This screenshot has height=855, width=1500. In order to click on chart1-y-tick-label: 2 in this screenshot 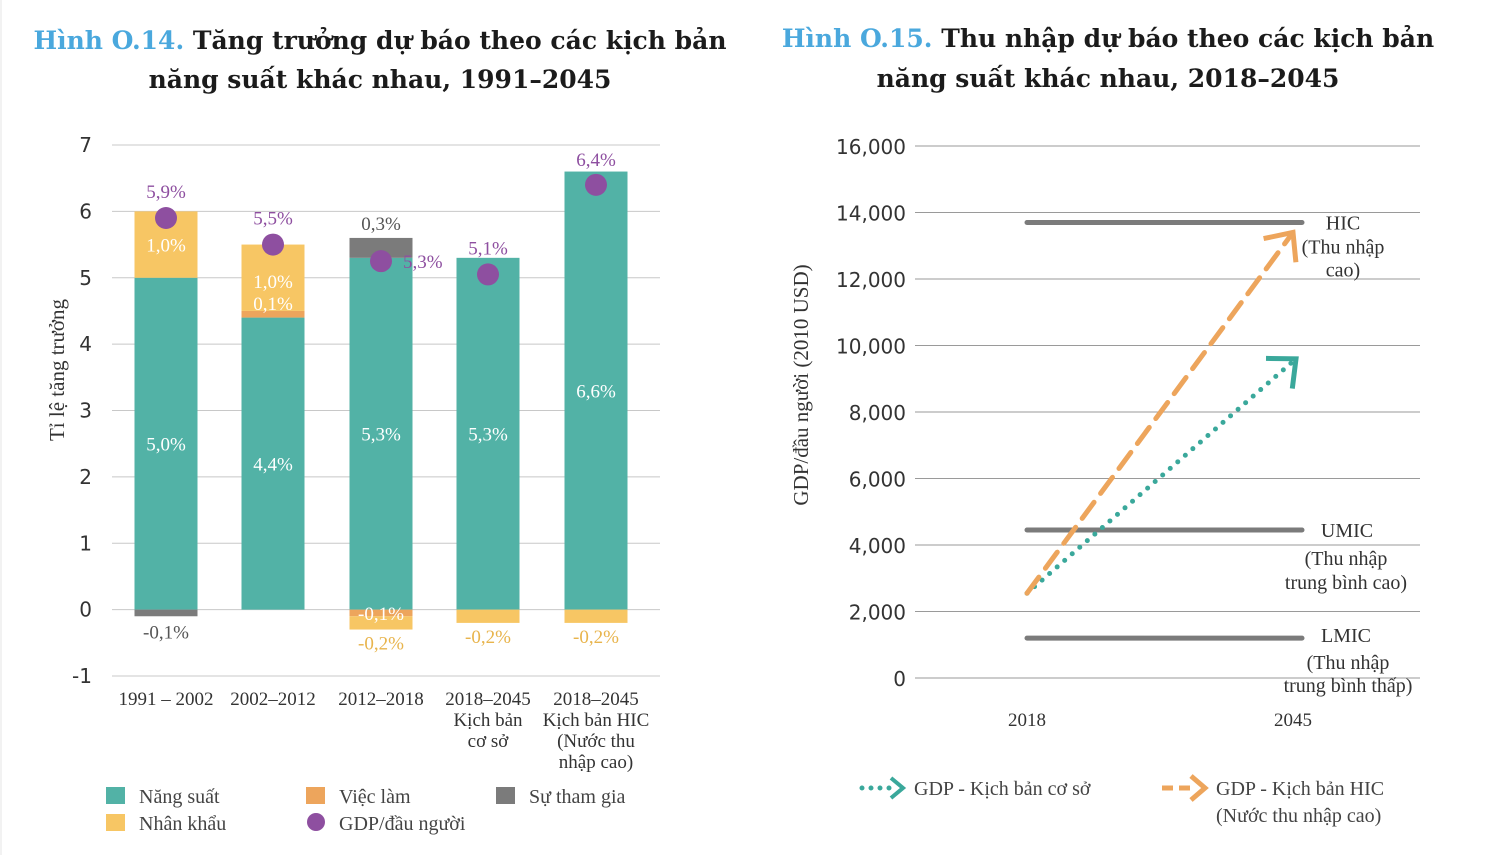, I will do `click(85, 477)`.